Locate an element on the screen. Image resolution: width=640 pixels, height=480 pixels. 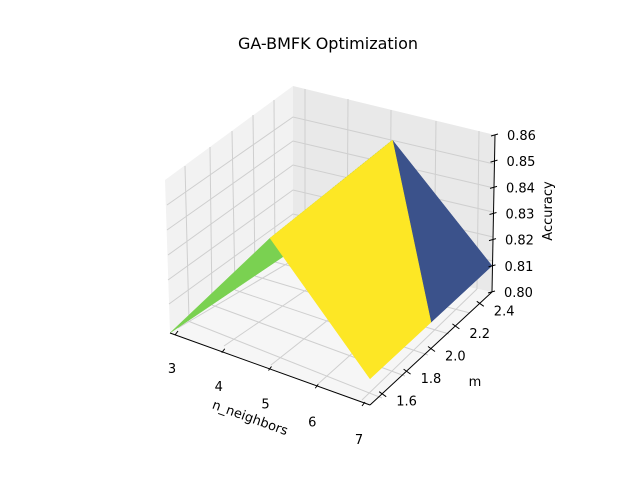
z-tick-label: 0.83 is located at coordinates (520, 215).